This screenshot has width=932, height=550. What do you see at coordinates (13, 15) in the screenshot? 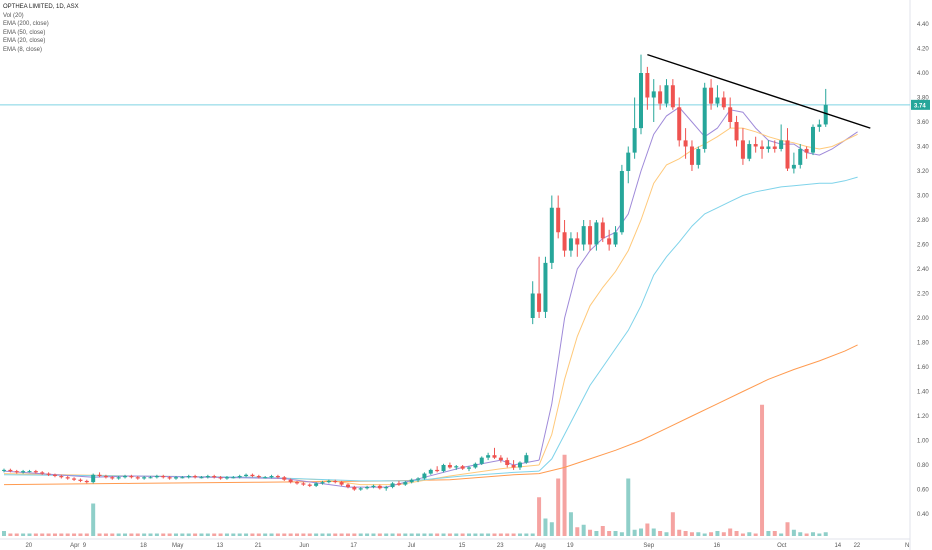
I see `legend-volume: Vol (20)` at bounding box center [13, 15].